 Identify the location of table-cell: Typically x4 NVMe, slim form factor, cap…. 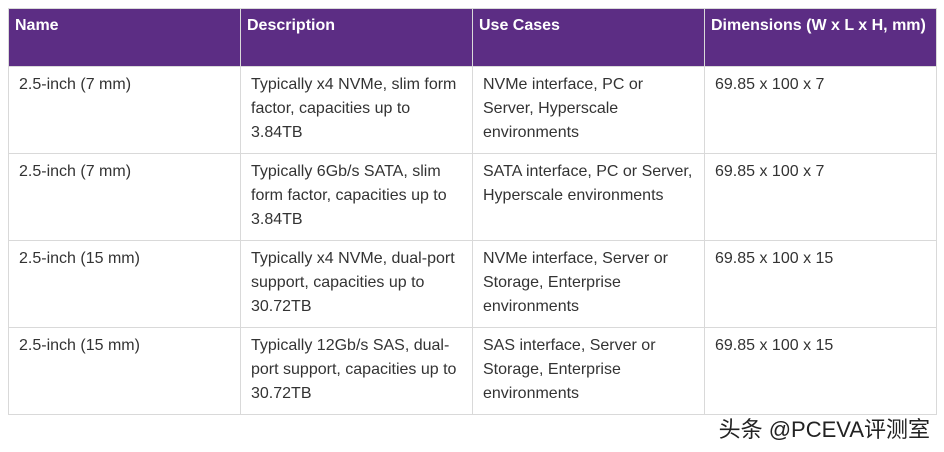
(356, 110).